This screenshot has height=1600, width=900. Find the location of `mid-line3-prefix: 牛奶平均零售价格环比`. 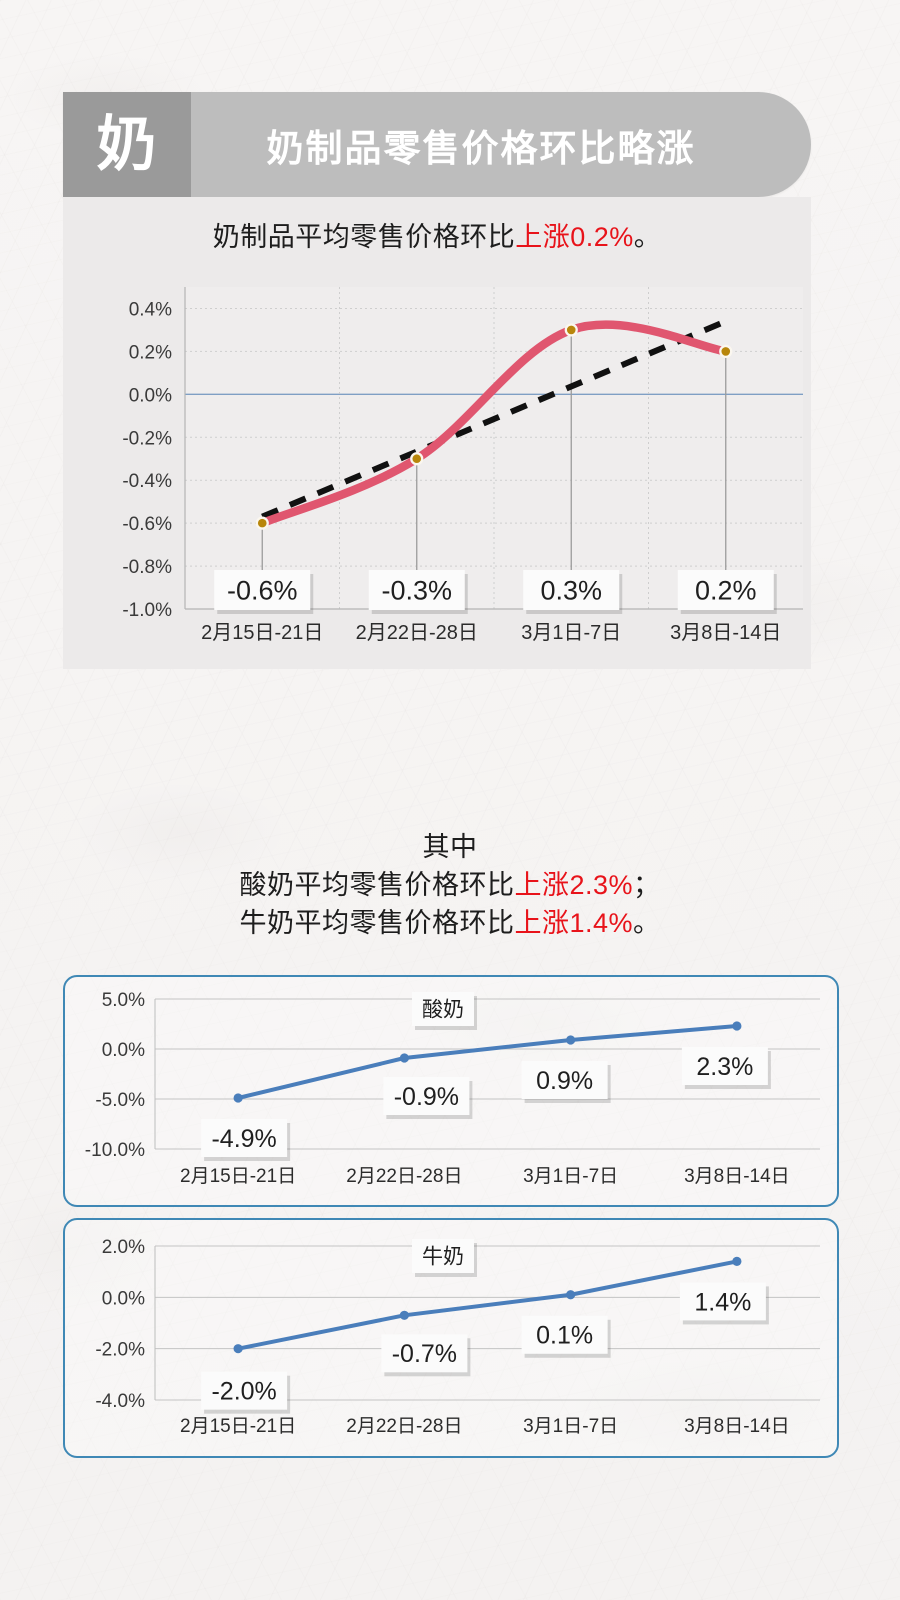

mid-line3-prefix: 牛奶平均零售价格环比 is located at coordinates (377, 923).